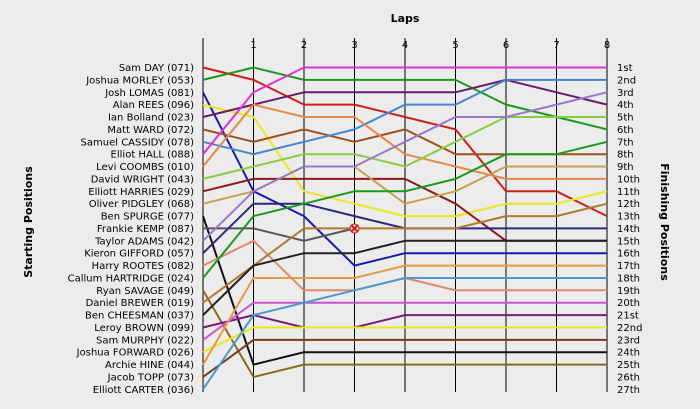 The image size is (700, 409). What do you see at coordinates (144, 241) in the screenshot?
I see `driver-label: Taylor ADAMS (042)` at bounding box center [144, 241].